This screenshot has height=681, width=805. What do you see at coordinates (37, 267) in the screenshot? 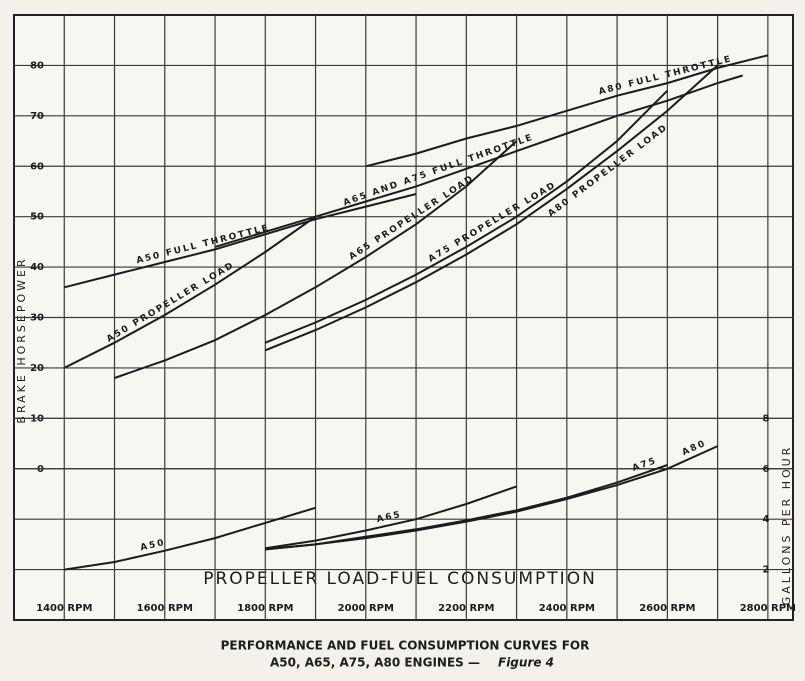
I see `y-tick-label: 40` at bounding box center [37, 267].